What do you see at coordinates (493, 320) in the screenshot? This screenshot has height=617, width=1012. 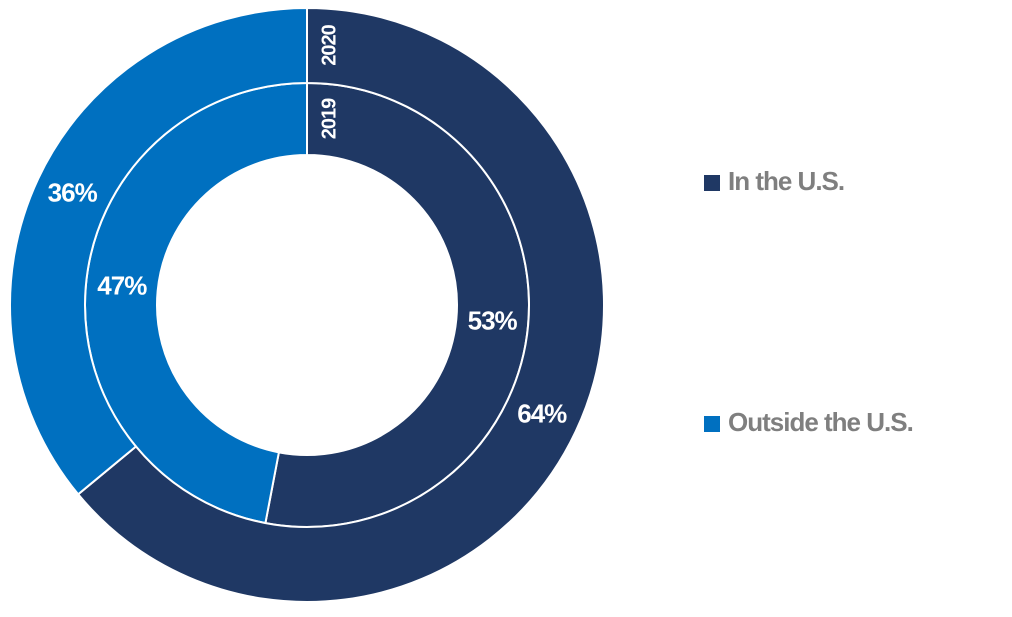 I see `data-label: 53%` at bounding box center [493, 320].